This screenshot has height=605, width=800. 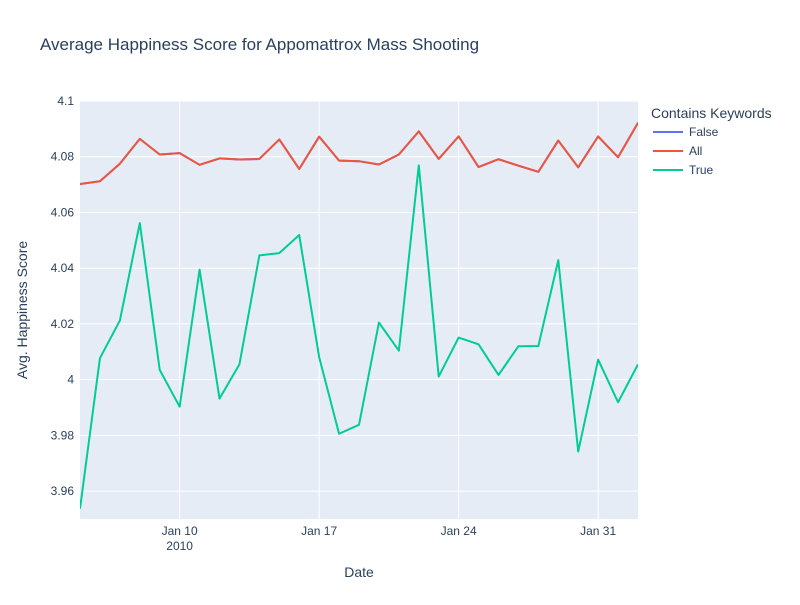 I want to click on series-line-all, so click(x=359, y=154).